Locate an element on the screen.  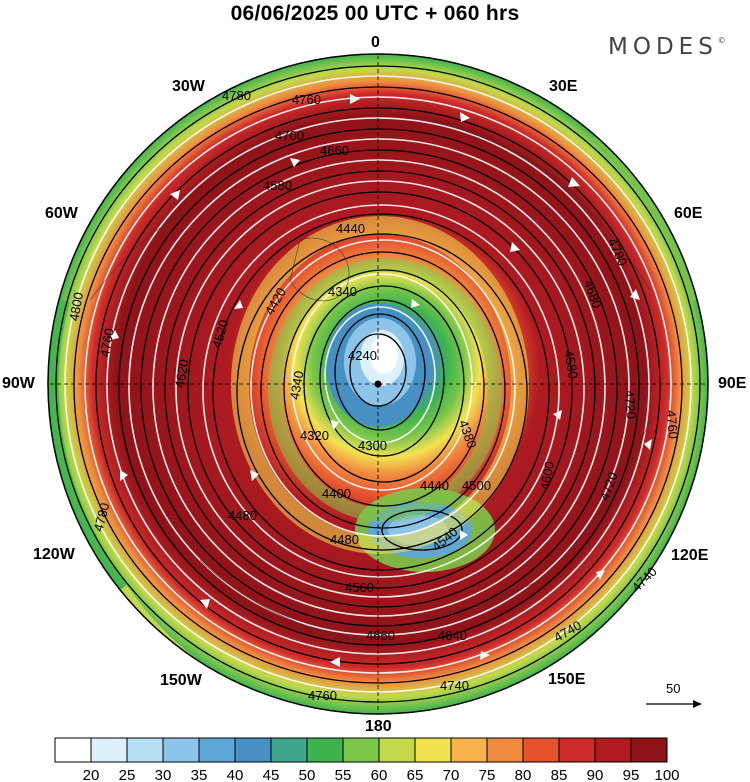
contour-label: 4800 is located at coordinates (76, 306).